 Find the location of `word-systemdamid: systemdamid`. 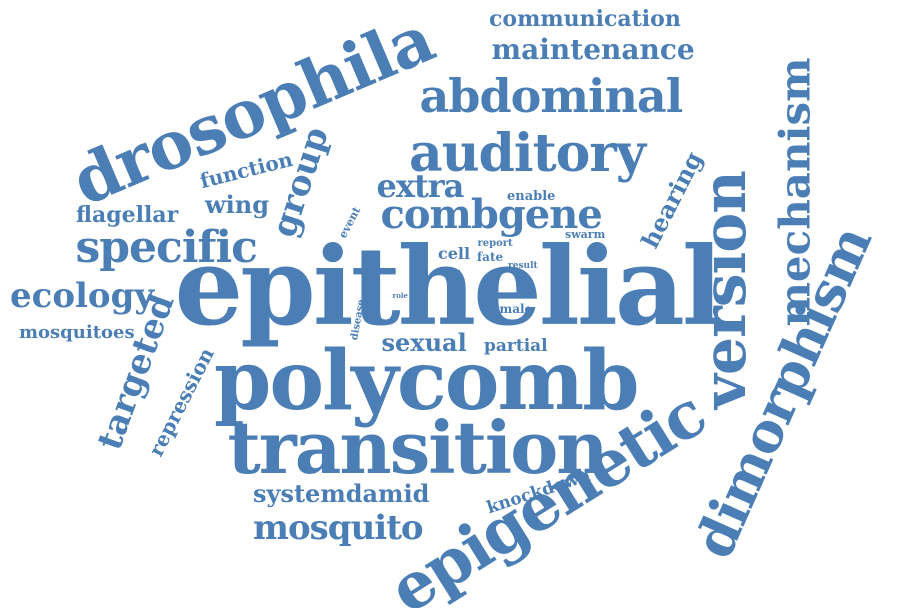

word-systemdamid: systemdamid is located at coordinates (341, 493).